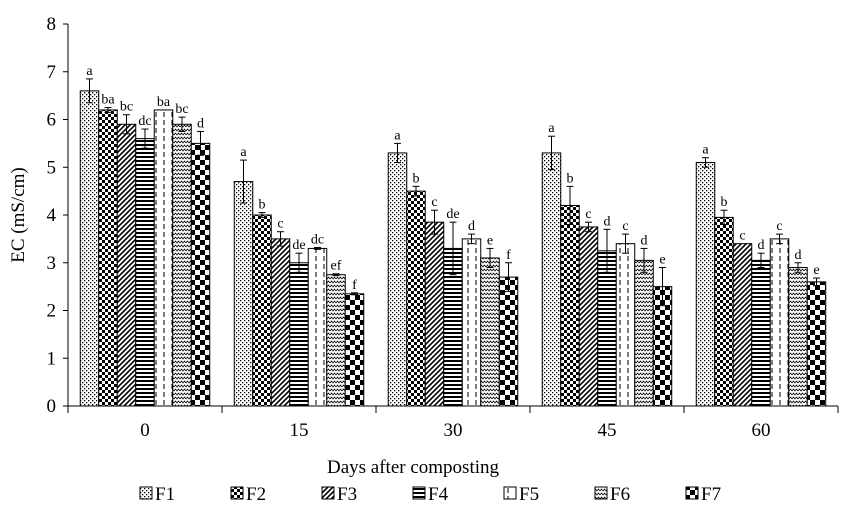 The image size is (841, 522). What do you see at coordinates (52, 215) in the screenshot?
I see `y-tick-label: 4` at bounding box center [52, 215].